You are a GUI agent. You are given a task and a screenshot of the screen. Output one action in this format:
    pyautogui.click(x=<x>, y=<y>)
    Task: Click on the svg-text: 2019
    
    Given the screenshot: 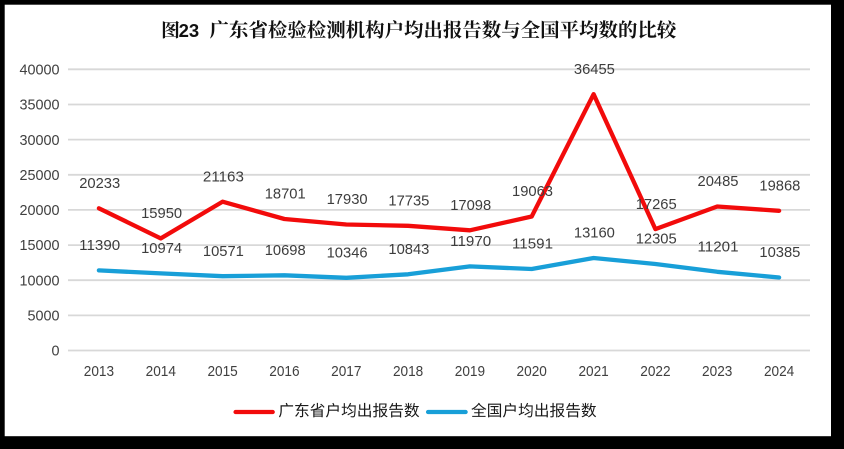 What is the action you would take?
    pyautogui.click(x=470, y=371)
    